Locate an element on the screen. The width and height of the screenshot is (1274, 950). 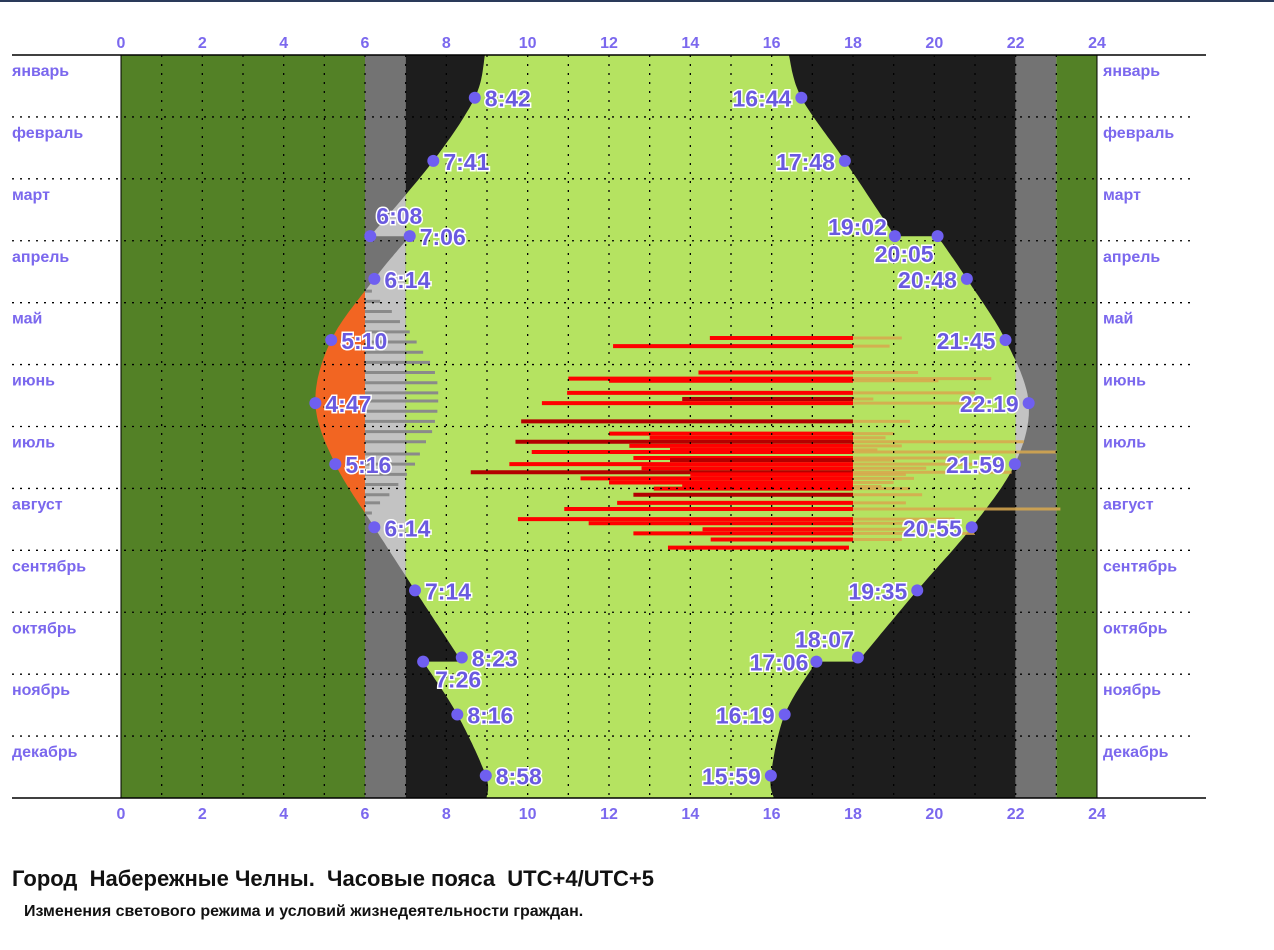
time-point-label: 20:48 is located at coordinates (927, 280).